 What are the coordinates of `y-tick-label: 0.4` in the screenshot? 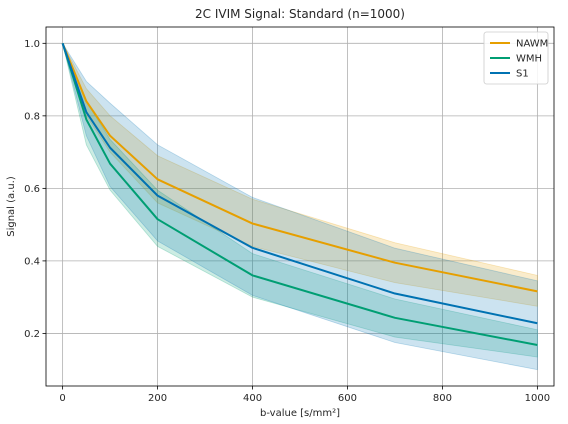 It's located at (32, 261).